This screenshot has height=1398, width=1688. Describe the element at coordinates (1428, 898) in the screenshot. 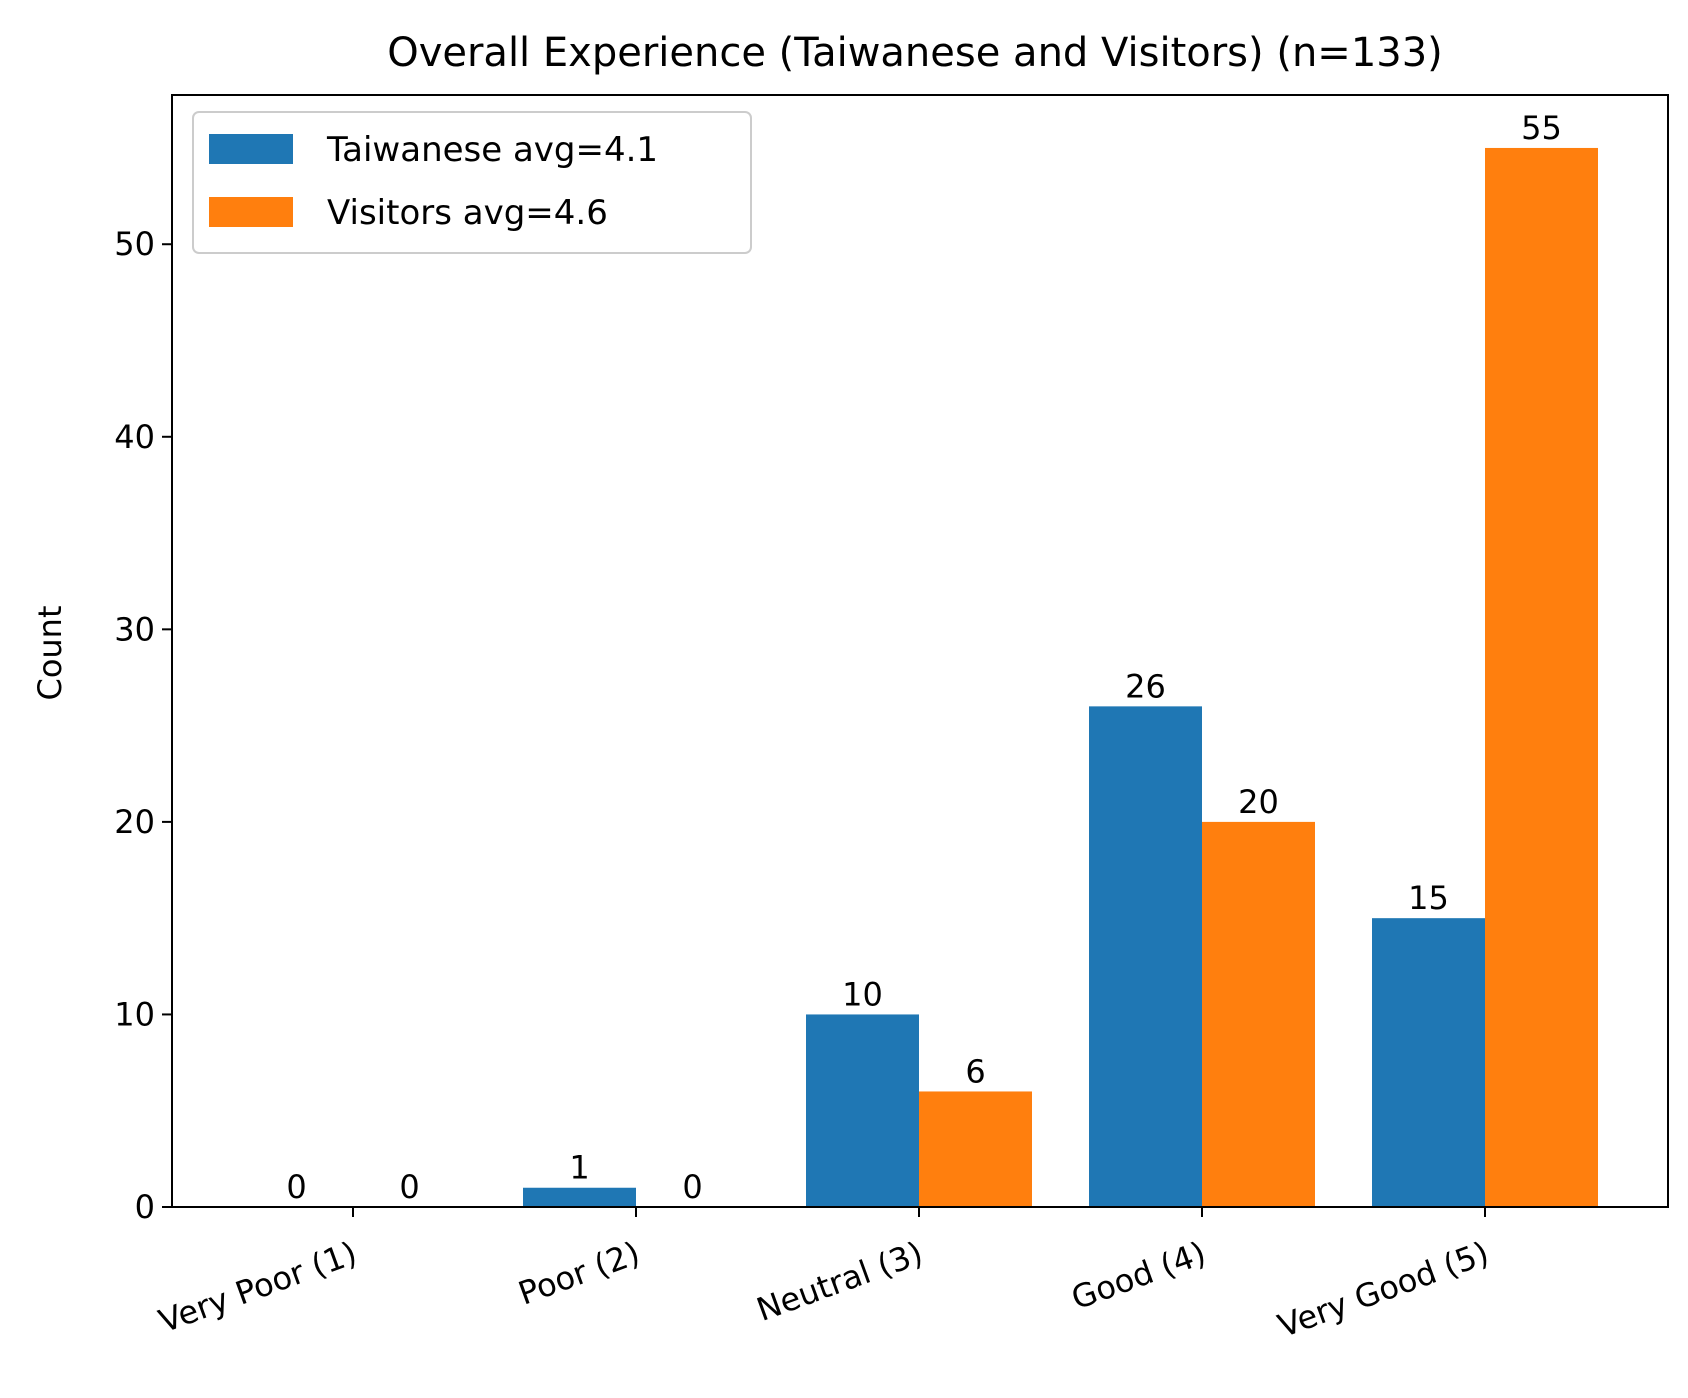

I see `bar-value-label: 15` at that location.